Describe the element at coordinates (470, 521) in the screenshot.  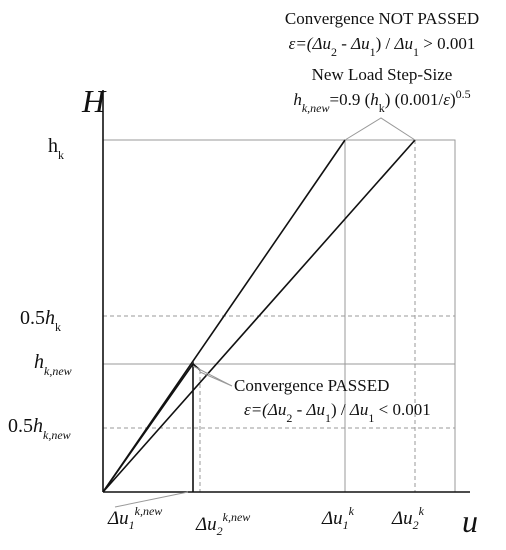
I see `x-axis-label: u` at that location.